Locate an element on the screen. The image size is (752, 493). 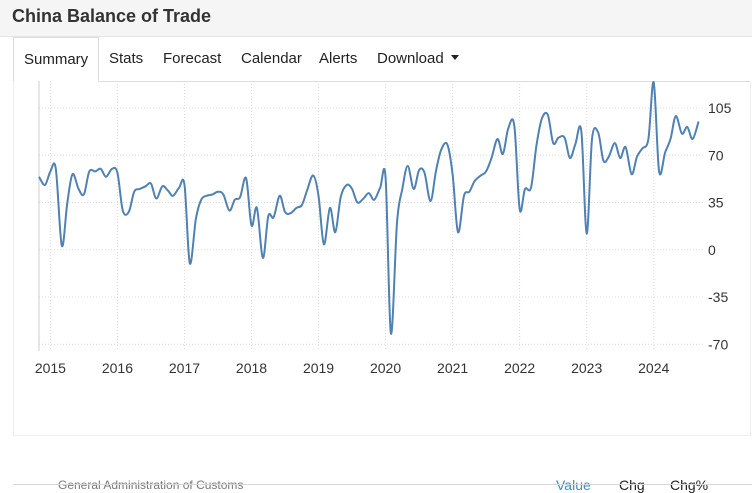
y-tick-label: -70 is located at coordinates (718, 344).